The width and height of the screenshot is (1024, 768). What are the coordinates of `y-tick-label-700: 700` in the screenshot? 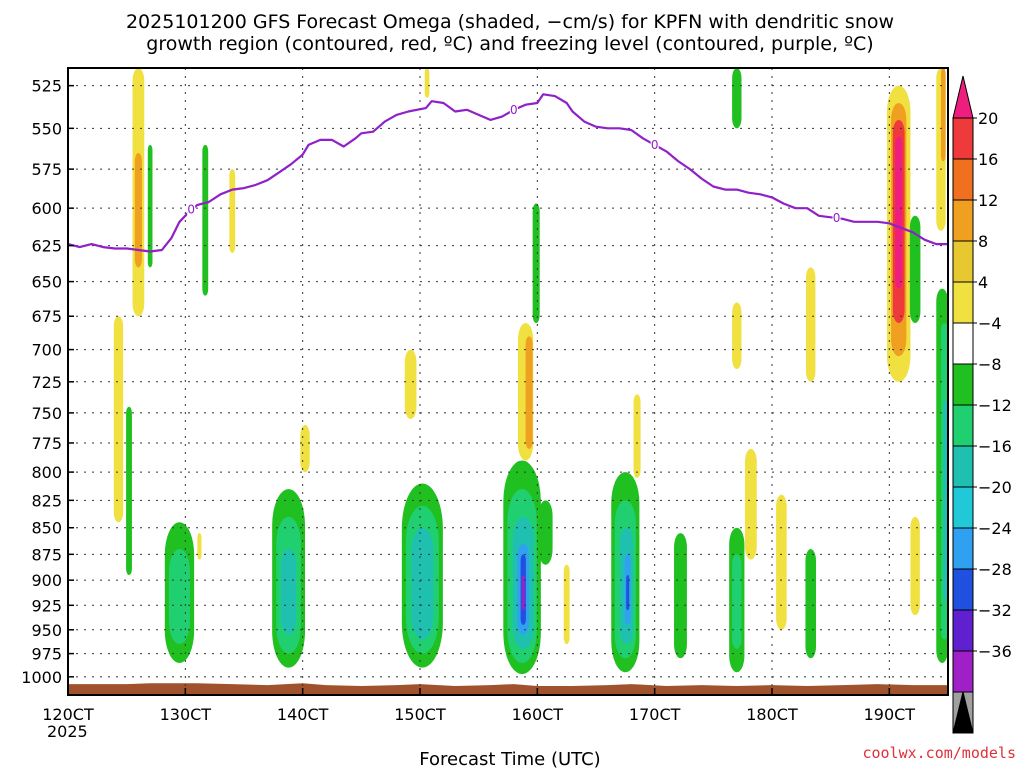 It's located at (46, 350).